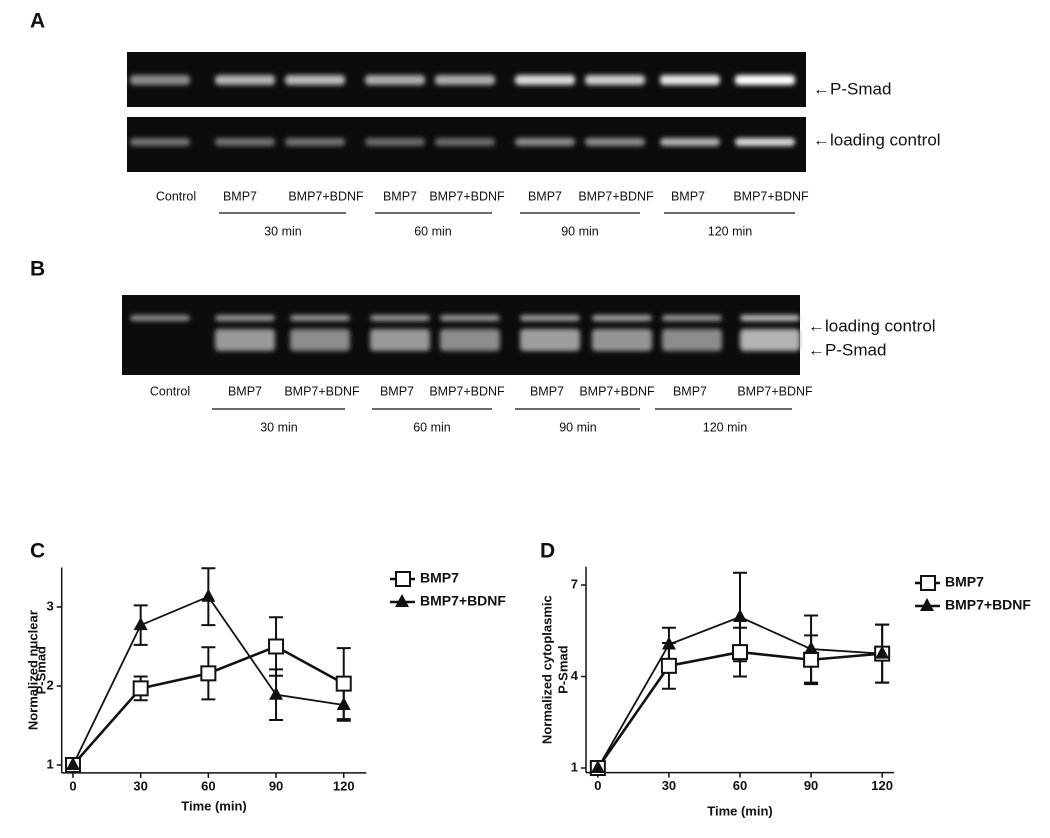 The width and height of the screenshot is (1050, 838). What do you see at coordinates (49, 684) in the screenshot?
I see `y-tick-label: 2` at bounding box center [49, 684].